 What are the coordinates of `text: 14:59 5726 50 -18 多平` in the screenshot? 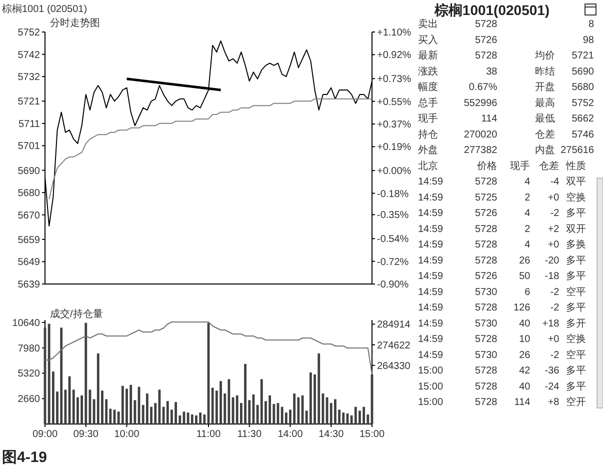 It's located at (502, 276).